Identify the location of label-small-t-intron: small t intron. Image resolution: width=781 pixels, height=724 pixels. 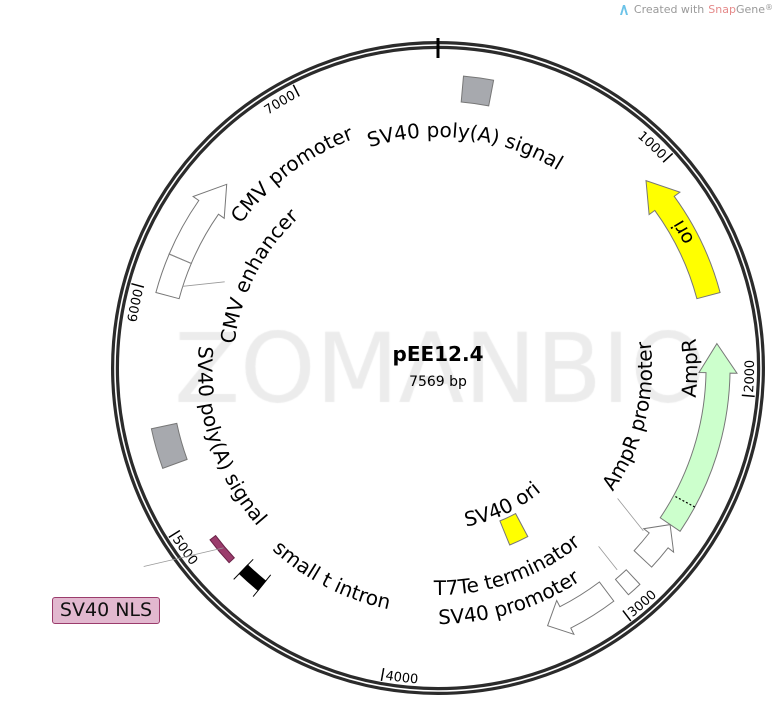
(331, 574).